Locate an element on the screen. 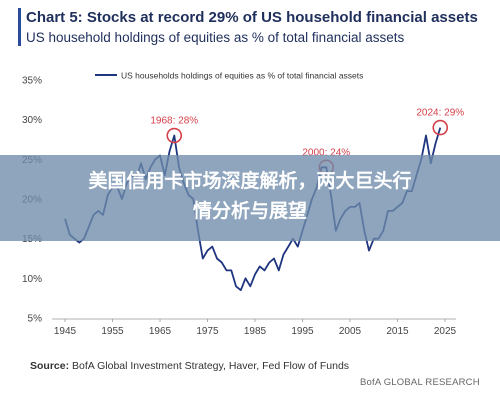 This screenshot has height=400, width=500. y-tick-label: 35% is located at coordinates (32, 81).